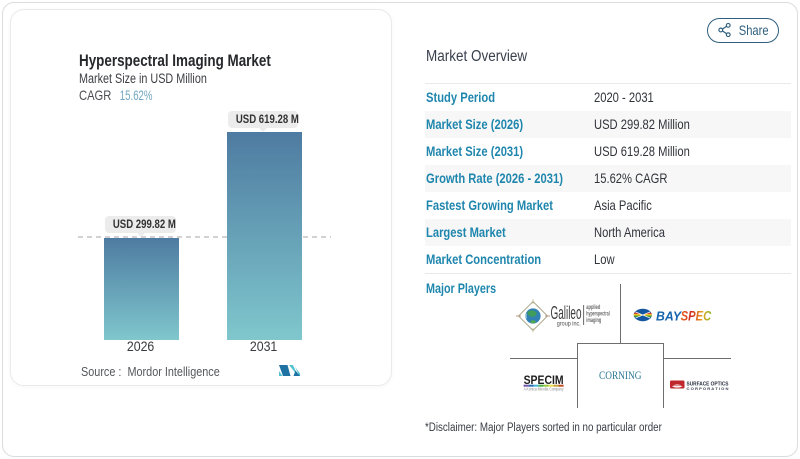 The image size is (800, 459). What do you see at coordinates (593, 308) in the screenshot?
I see `svg-text: applied` at bounding box center [593, 308].